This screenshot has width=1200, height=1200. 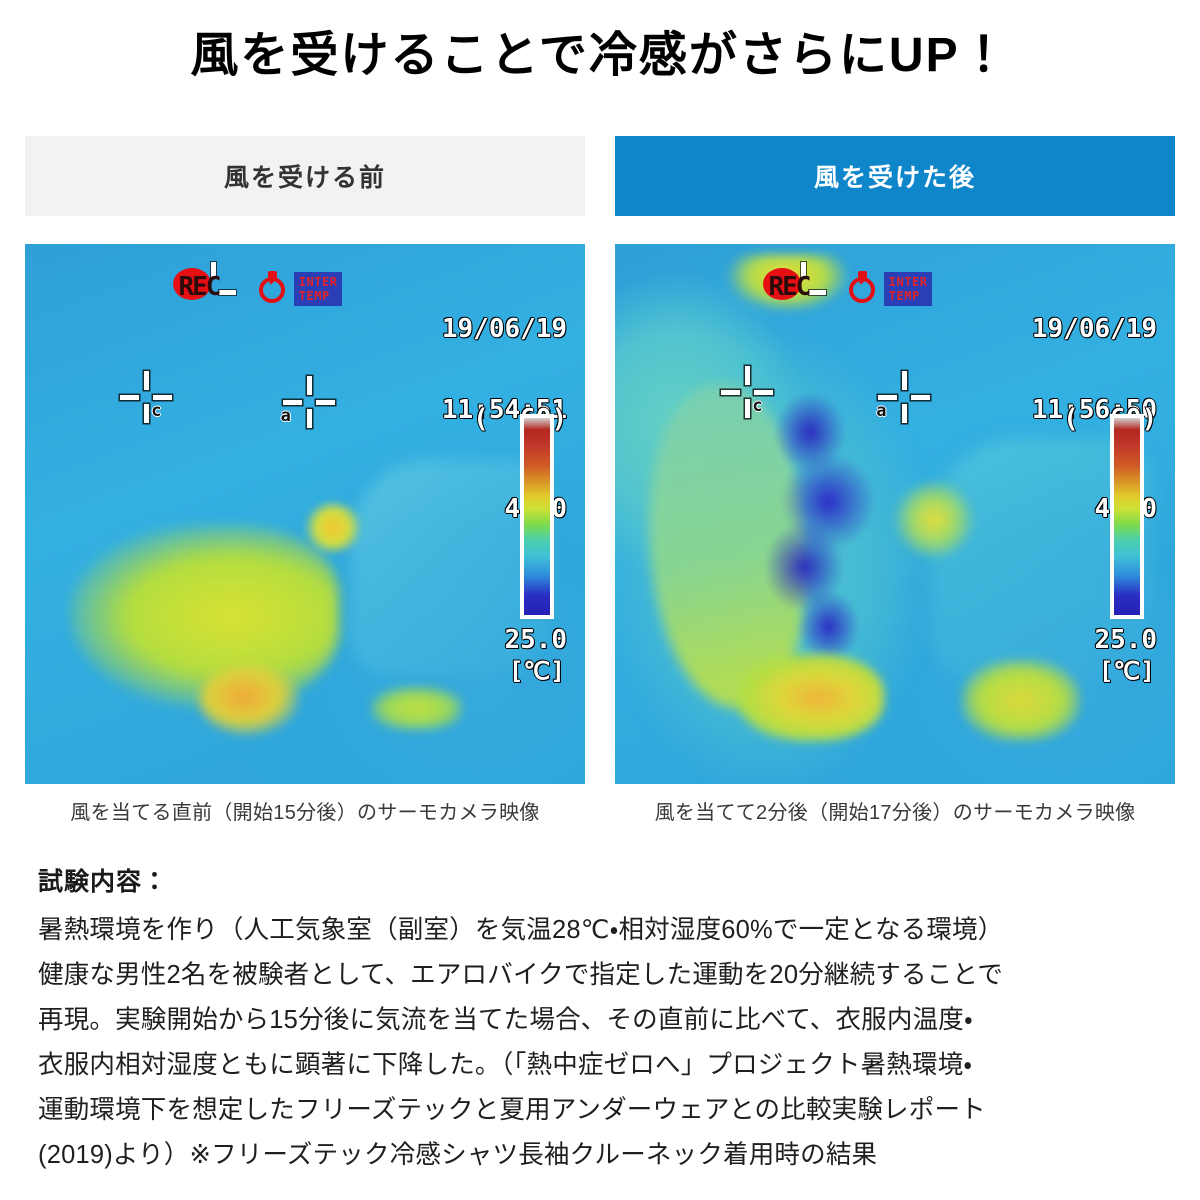 What do you see at coordinates (521, 930) in the screenshot?
I see `description-line: 暑熱環境を作り（人工気象室（副室）を気温28℃・相対湿度60%で一定となる環境）` at bounding box center [521, 930].